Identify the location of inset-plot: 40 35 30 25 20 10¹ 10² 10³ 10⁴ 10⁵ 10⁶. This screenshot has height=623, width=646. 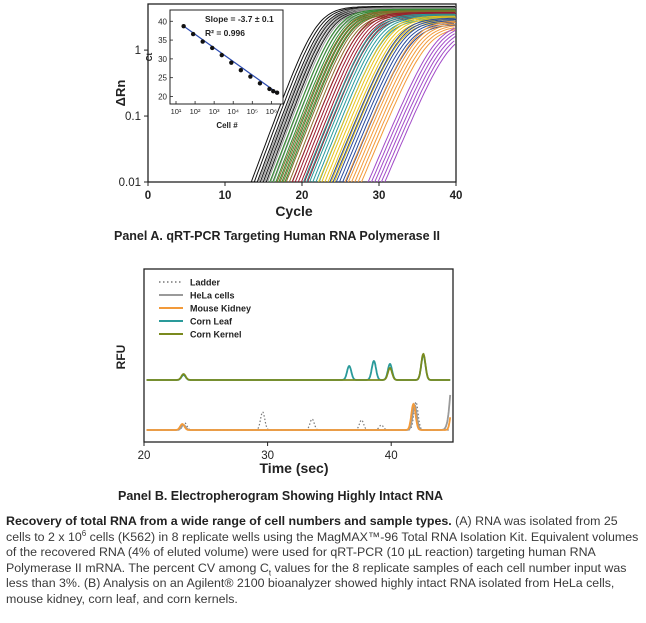
(219, 66).